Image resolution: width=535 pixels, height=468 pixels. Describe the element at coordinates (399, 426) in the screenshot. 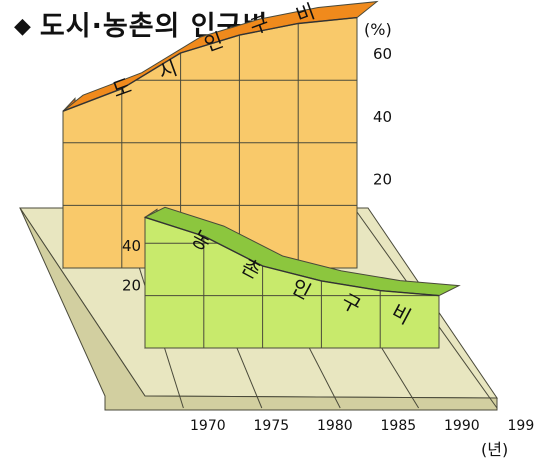

I see `x-tick-label: 1985` at that location.